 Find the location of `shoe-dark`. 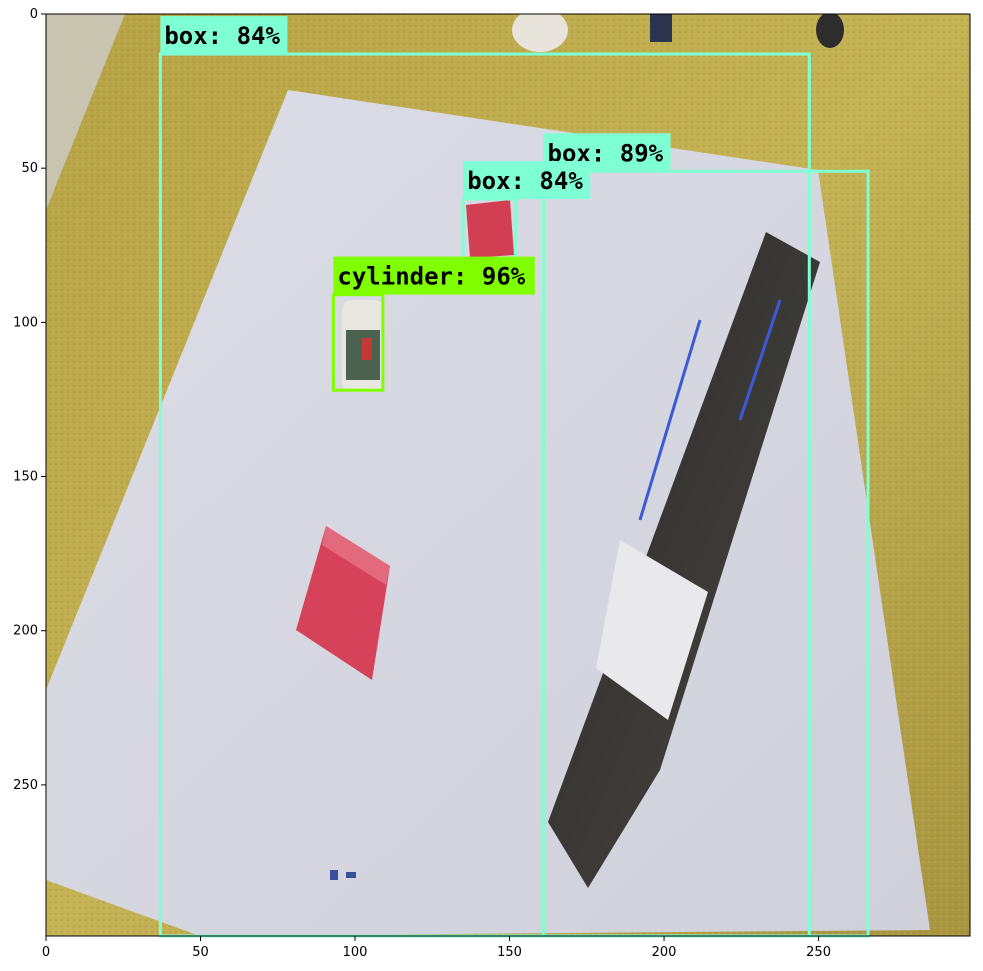

shoe-dark is located at coordinates (830, 31).